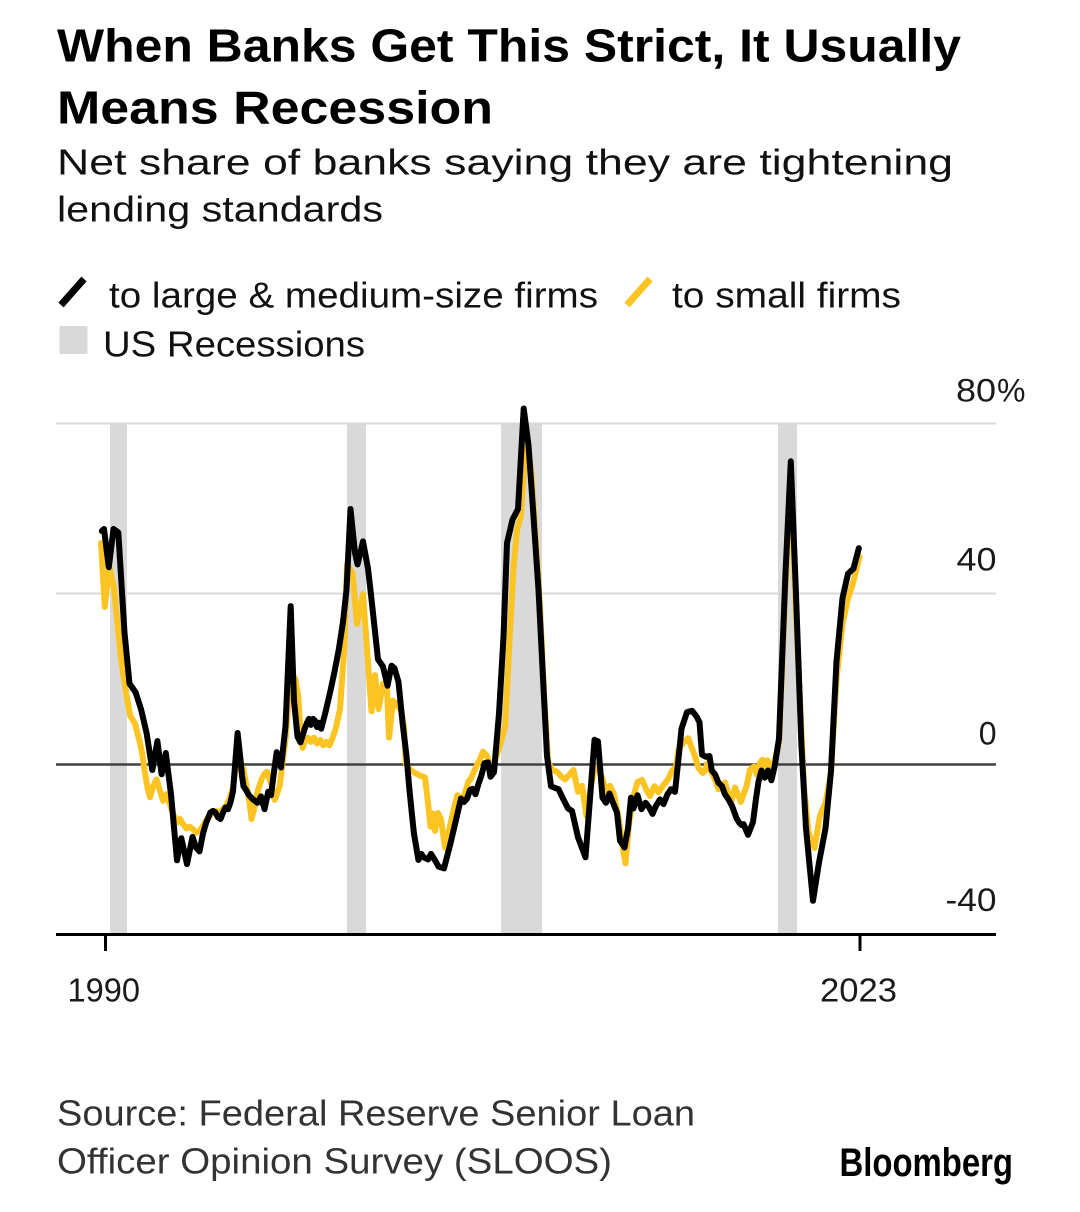  I want to click on svg-text: 80, so click(976, 391).